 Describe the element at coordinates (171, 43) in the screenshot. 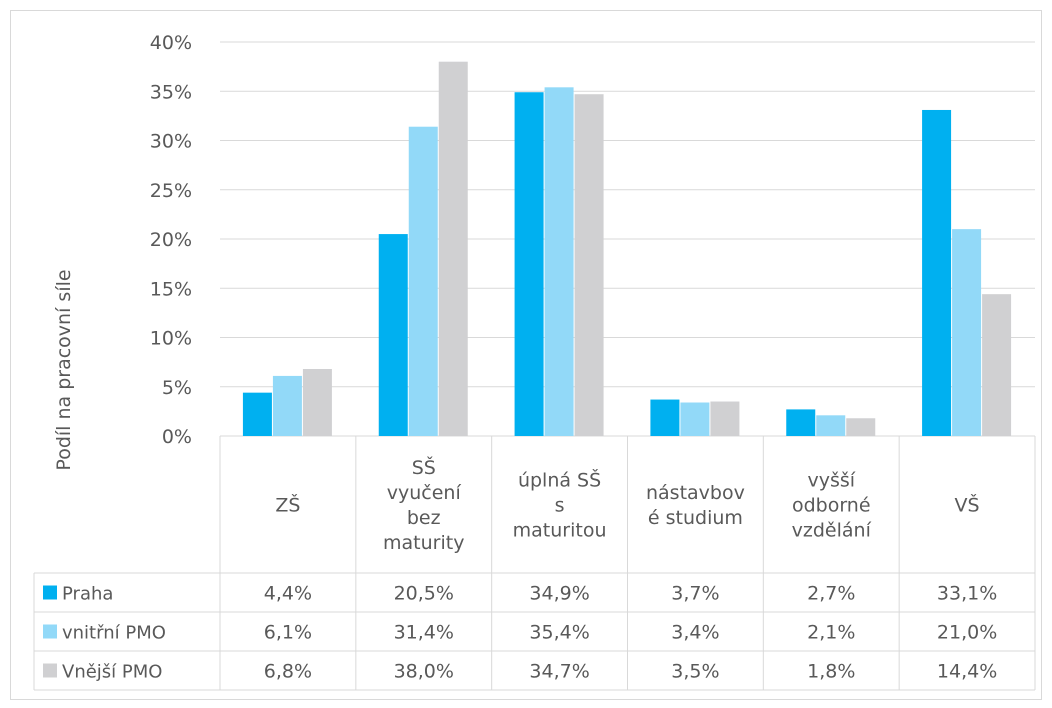

I see `y-tick-label: 40%` at that location.